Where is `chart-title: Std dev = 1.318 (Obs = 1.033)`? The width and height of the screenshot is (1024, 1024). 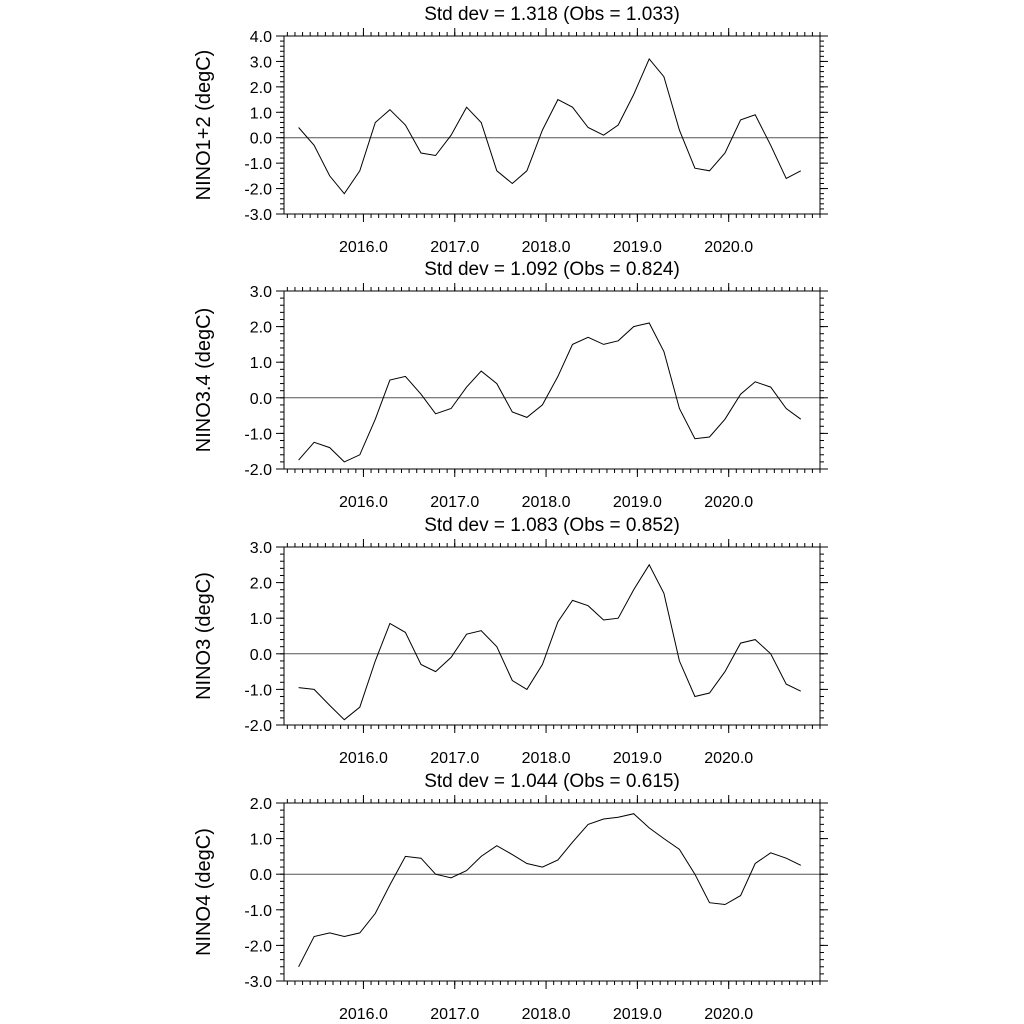
chart-title: Std dev = 1.318 (Obs = 1.033) is located at coordinates (552, 14).